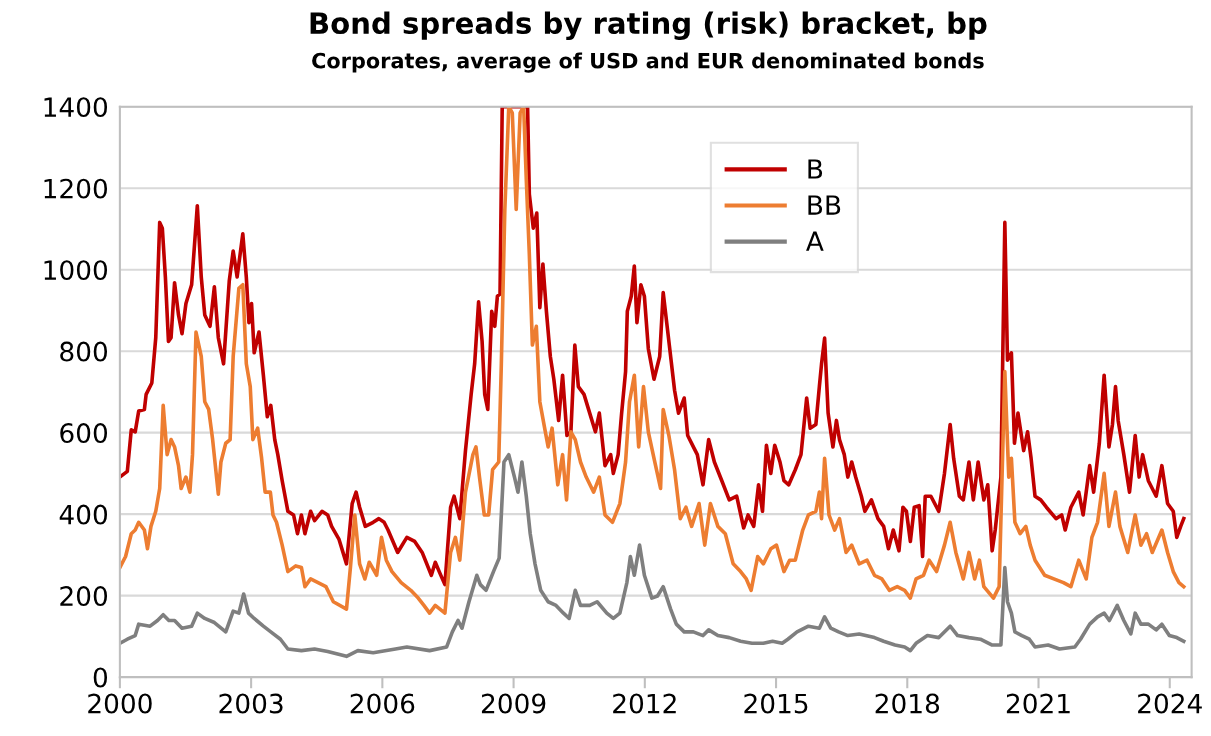 The width and height of the screenshot is (1211, 736). Describe the element at coordinates (815, 241) in the screenshot. I see `legend-label: A` at that location.